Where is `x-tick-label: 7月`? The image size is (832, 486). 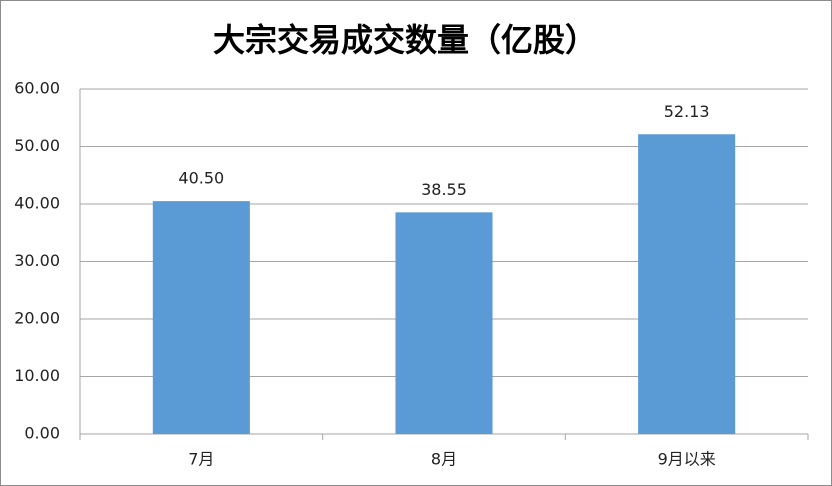 x-tick-label: 7月 is located at coordinates (201, 459).